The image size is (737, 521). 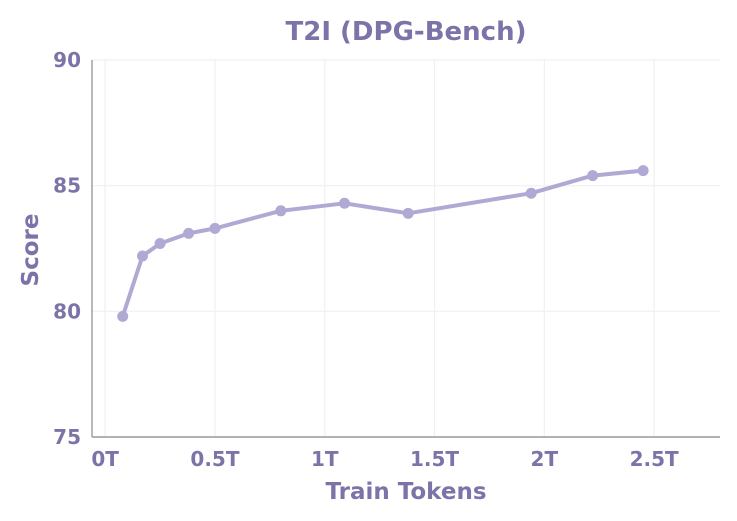 What do you see at coordinates (214, 459) in the screenshot?
I see `x-tick-label-1: 0.5T` at bounding box center [214, 459].